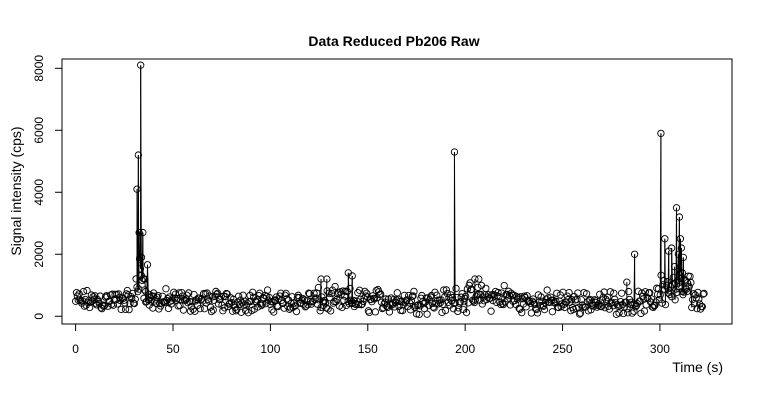  What do you see at coordinates (371, 339) in the screenshot?
I see `x-axis: 0 50 100 150 200 250 300` at bounding box center [371, 339].